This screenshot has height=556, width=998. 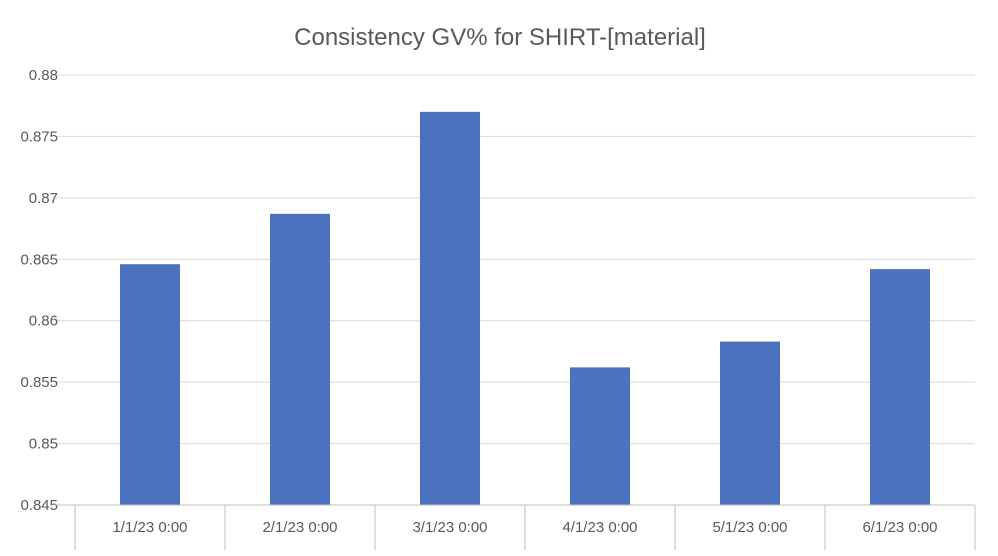 I want to click on chart-title: Consistency GV% for SHIRT-[material], so click(x=500, y=37).